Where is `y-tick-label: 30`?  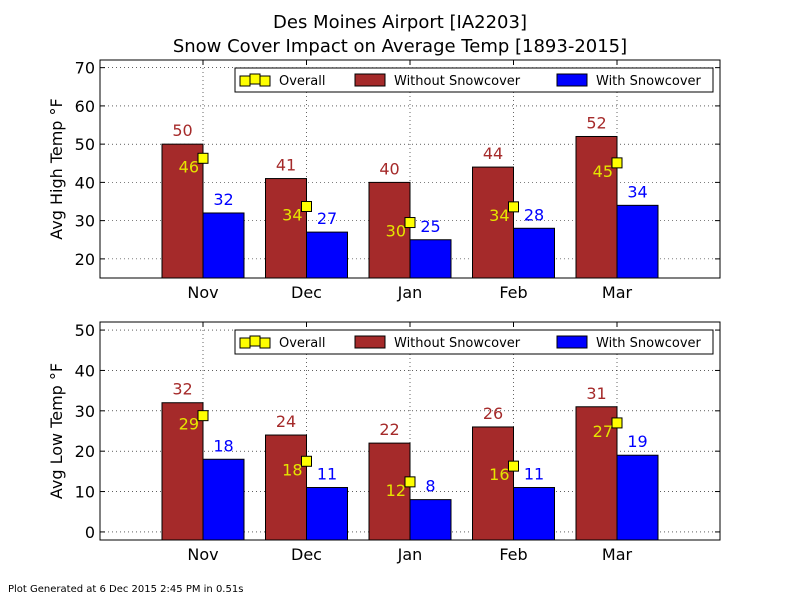 y-tick-label: 30 is located at coordinates (85, 411).